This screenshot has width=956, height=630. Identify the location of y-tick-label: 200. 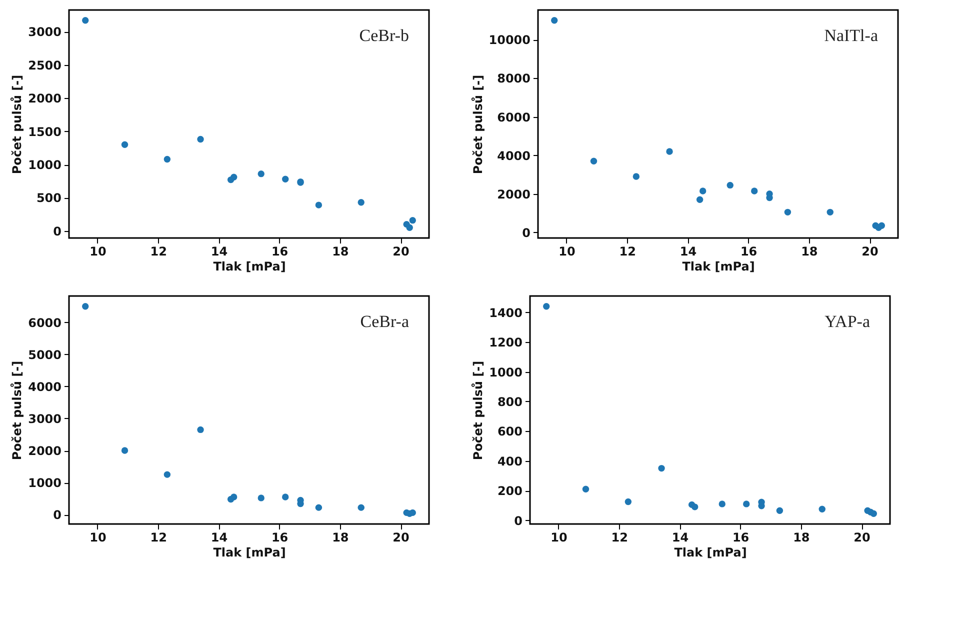
(509, 491).